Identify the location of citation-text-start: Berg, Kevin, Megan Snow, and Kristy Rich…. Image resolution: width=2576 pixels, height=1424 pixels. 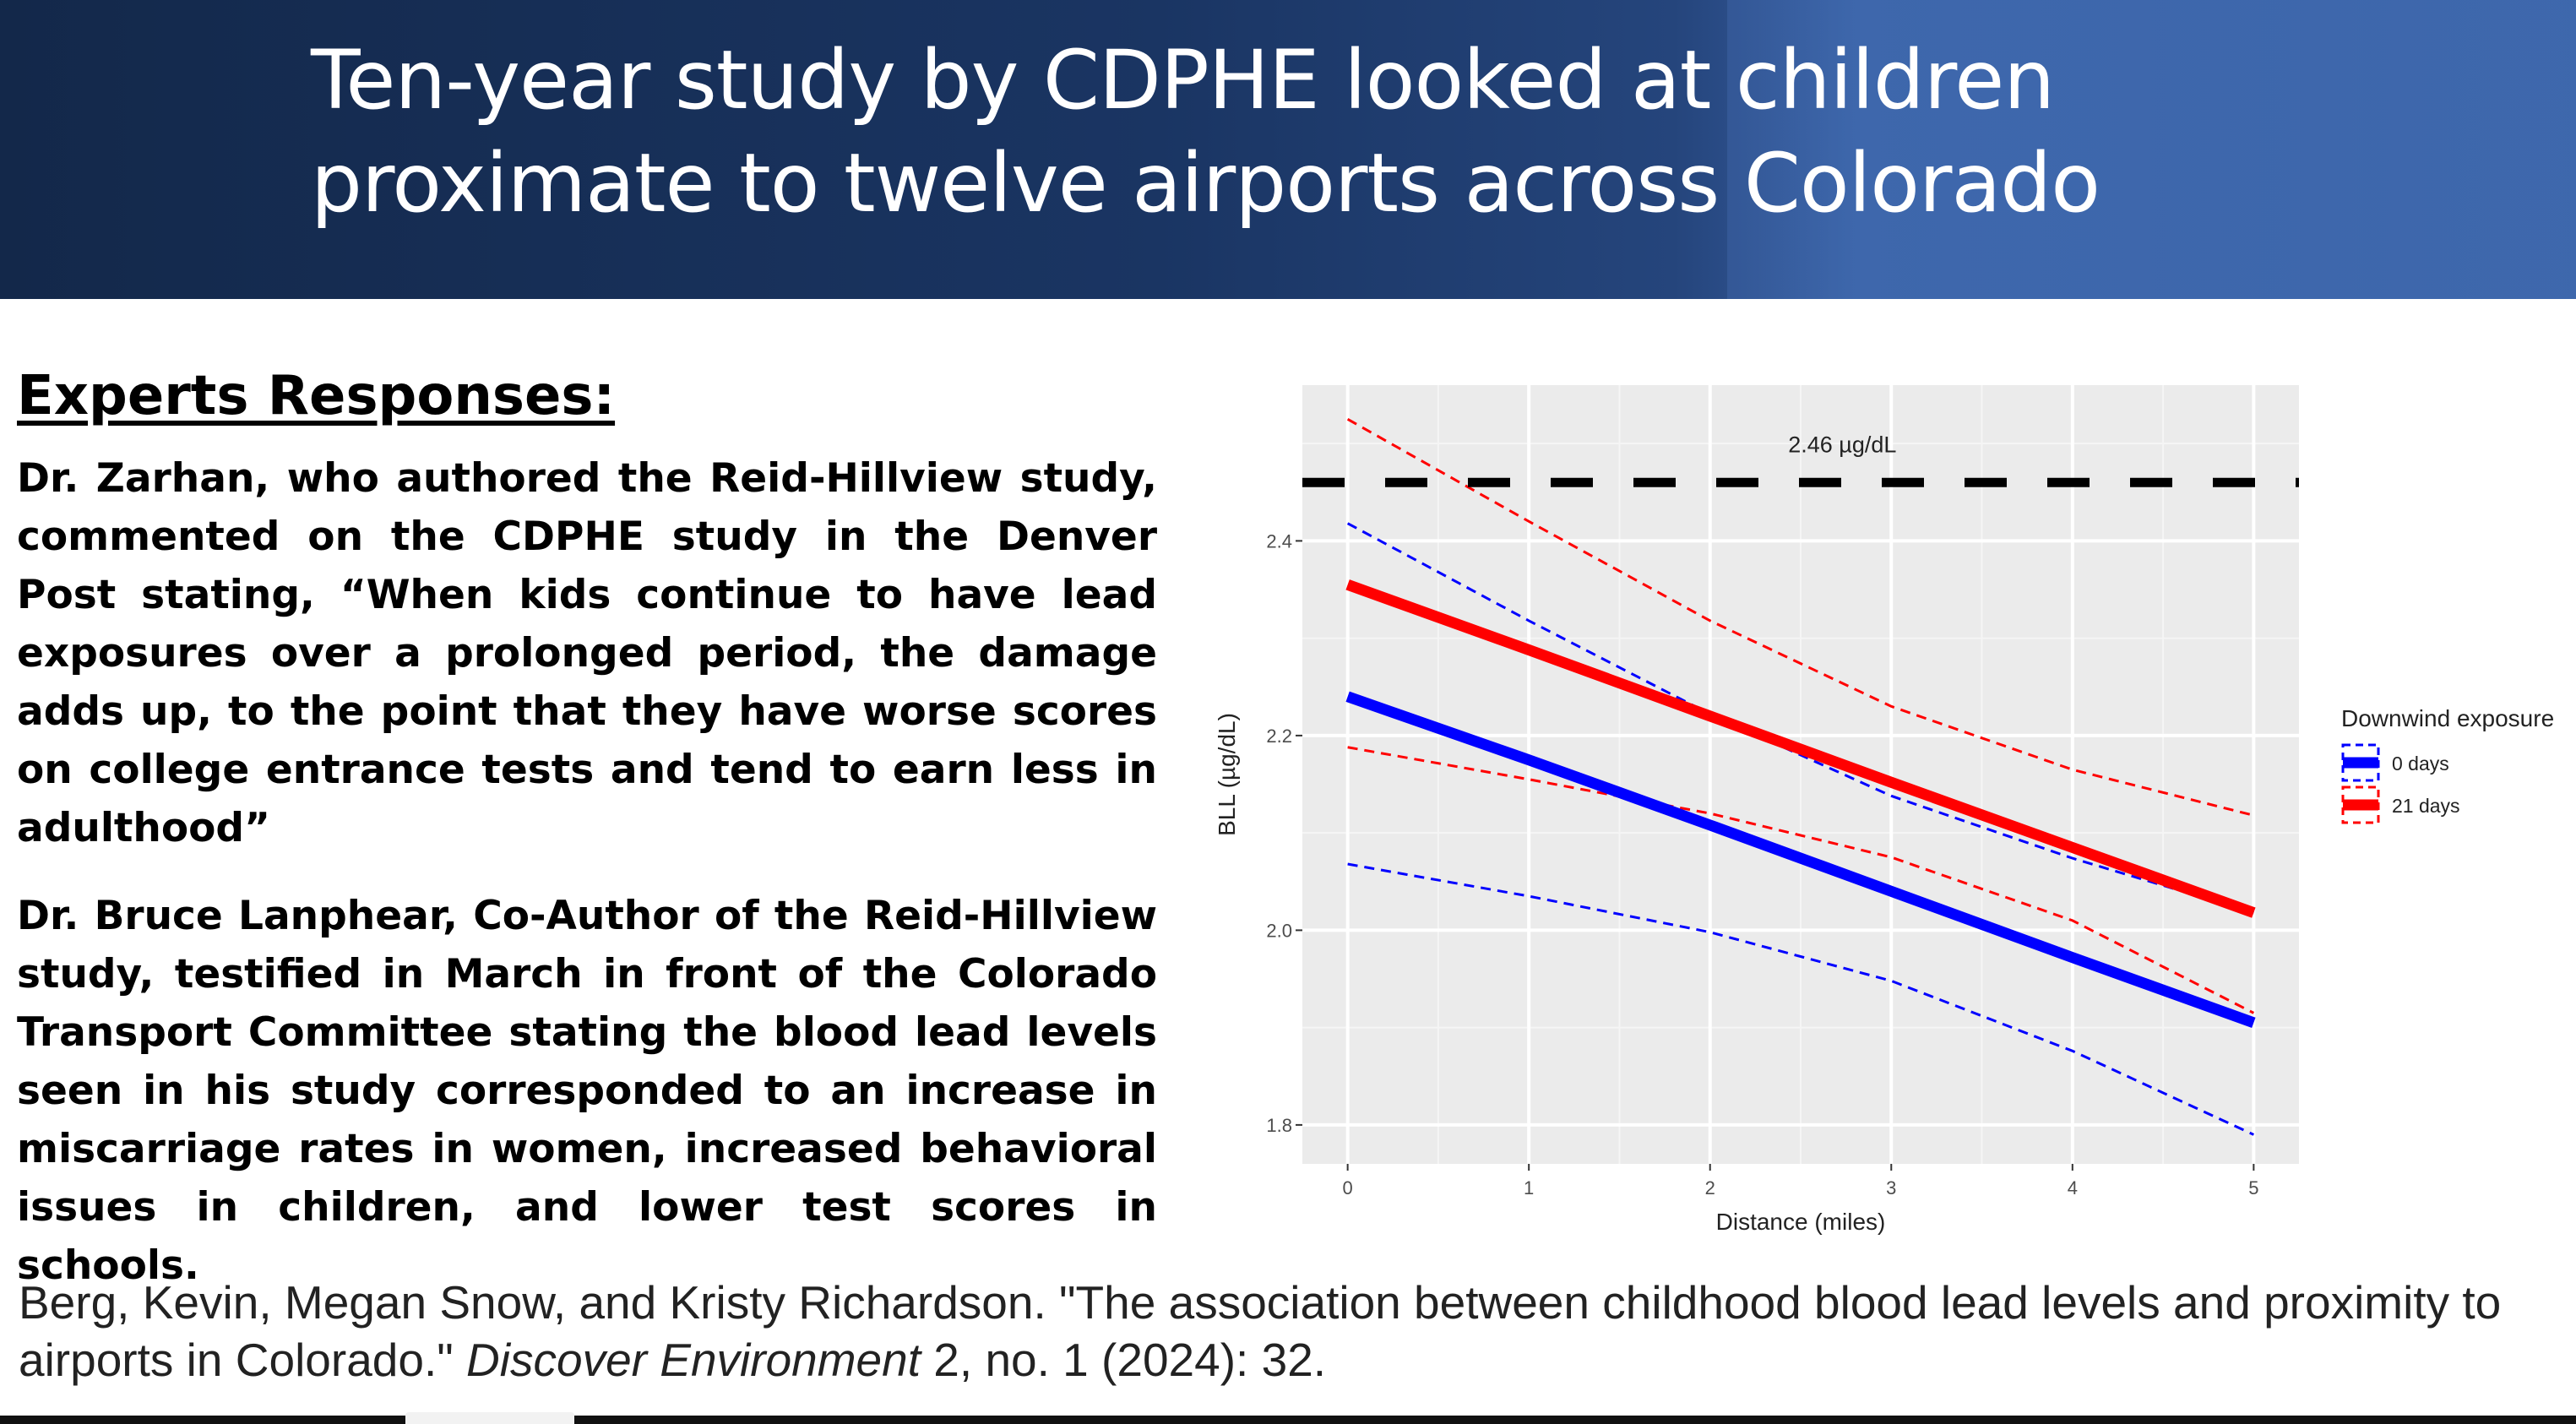
(1260, 1331).